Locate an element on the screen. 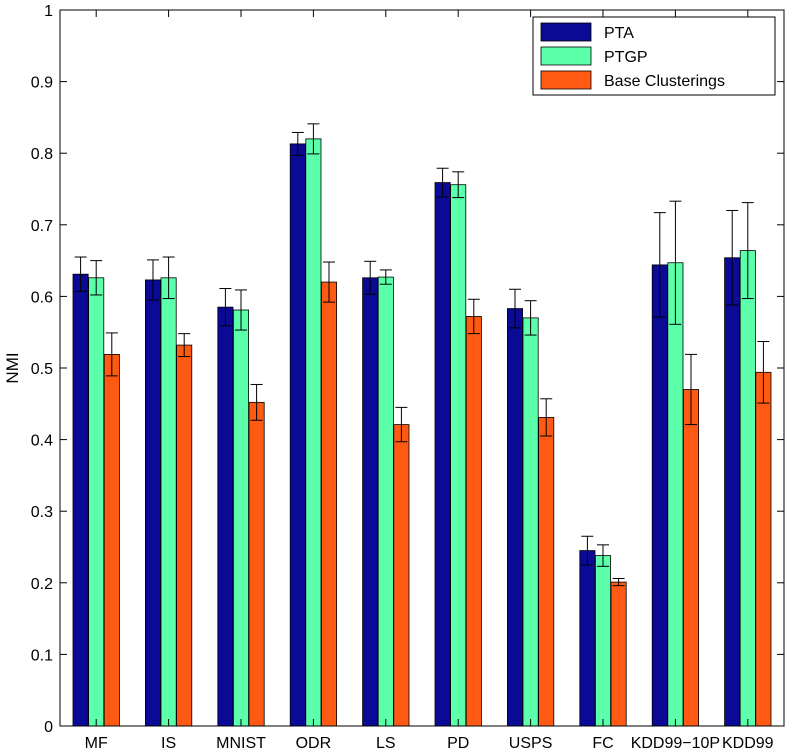 The width and height of the screenshot is (788, 753). bar-pta-mnist is located at coordinates (225, 516).